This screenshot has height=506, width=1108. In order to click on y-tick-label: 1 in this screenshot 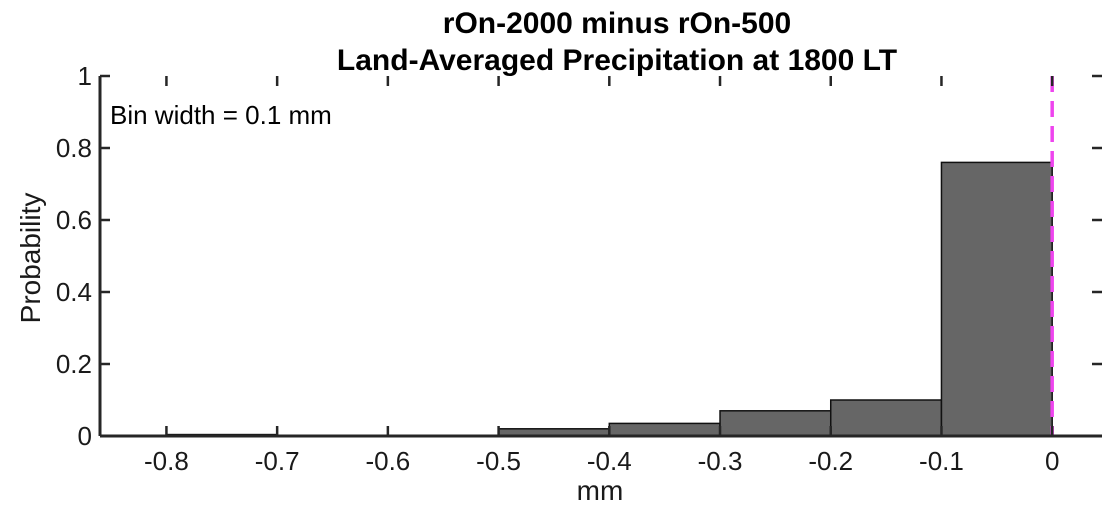, I will do `click(85, 76)`.